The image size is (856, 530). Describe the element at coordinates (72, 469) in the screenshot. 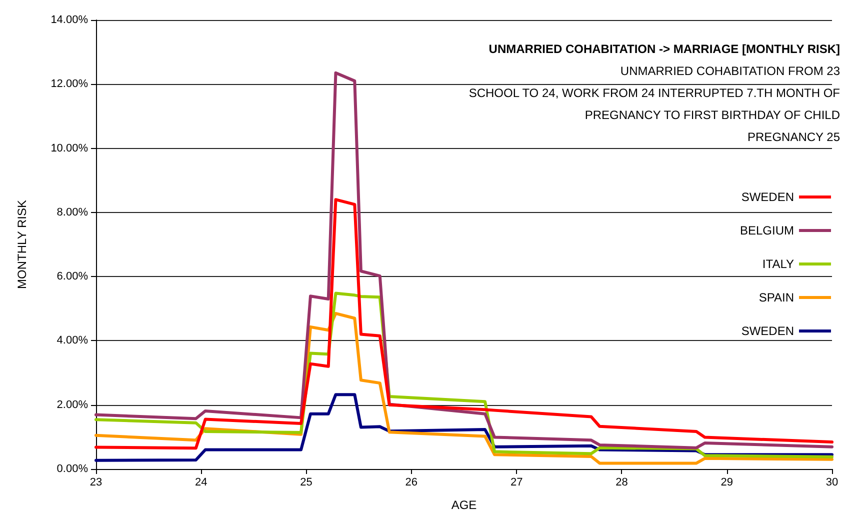

I see `y-tick-label: 0.00%` at that location.